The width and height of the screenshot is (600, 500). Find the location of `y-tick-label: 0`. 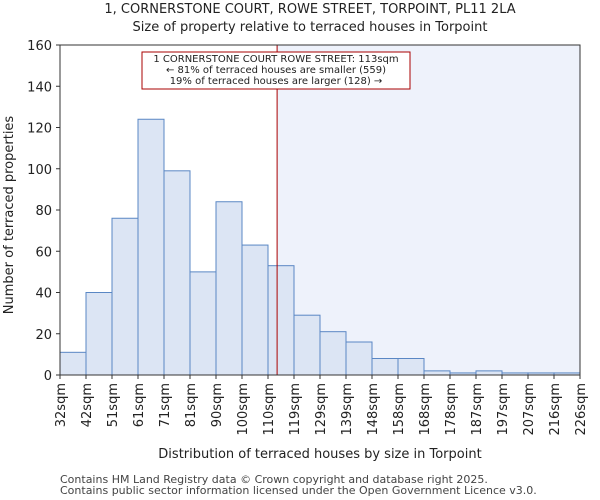

y-tick-label: 0 is located at coordinates (48, 376).